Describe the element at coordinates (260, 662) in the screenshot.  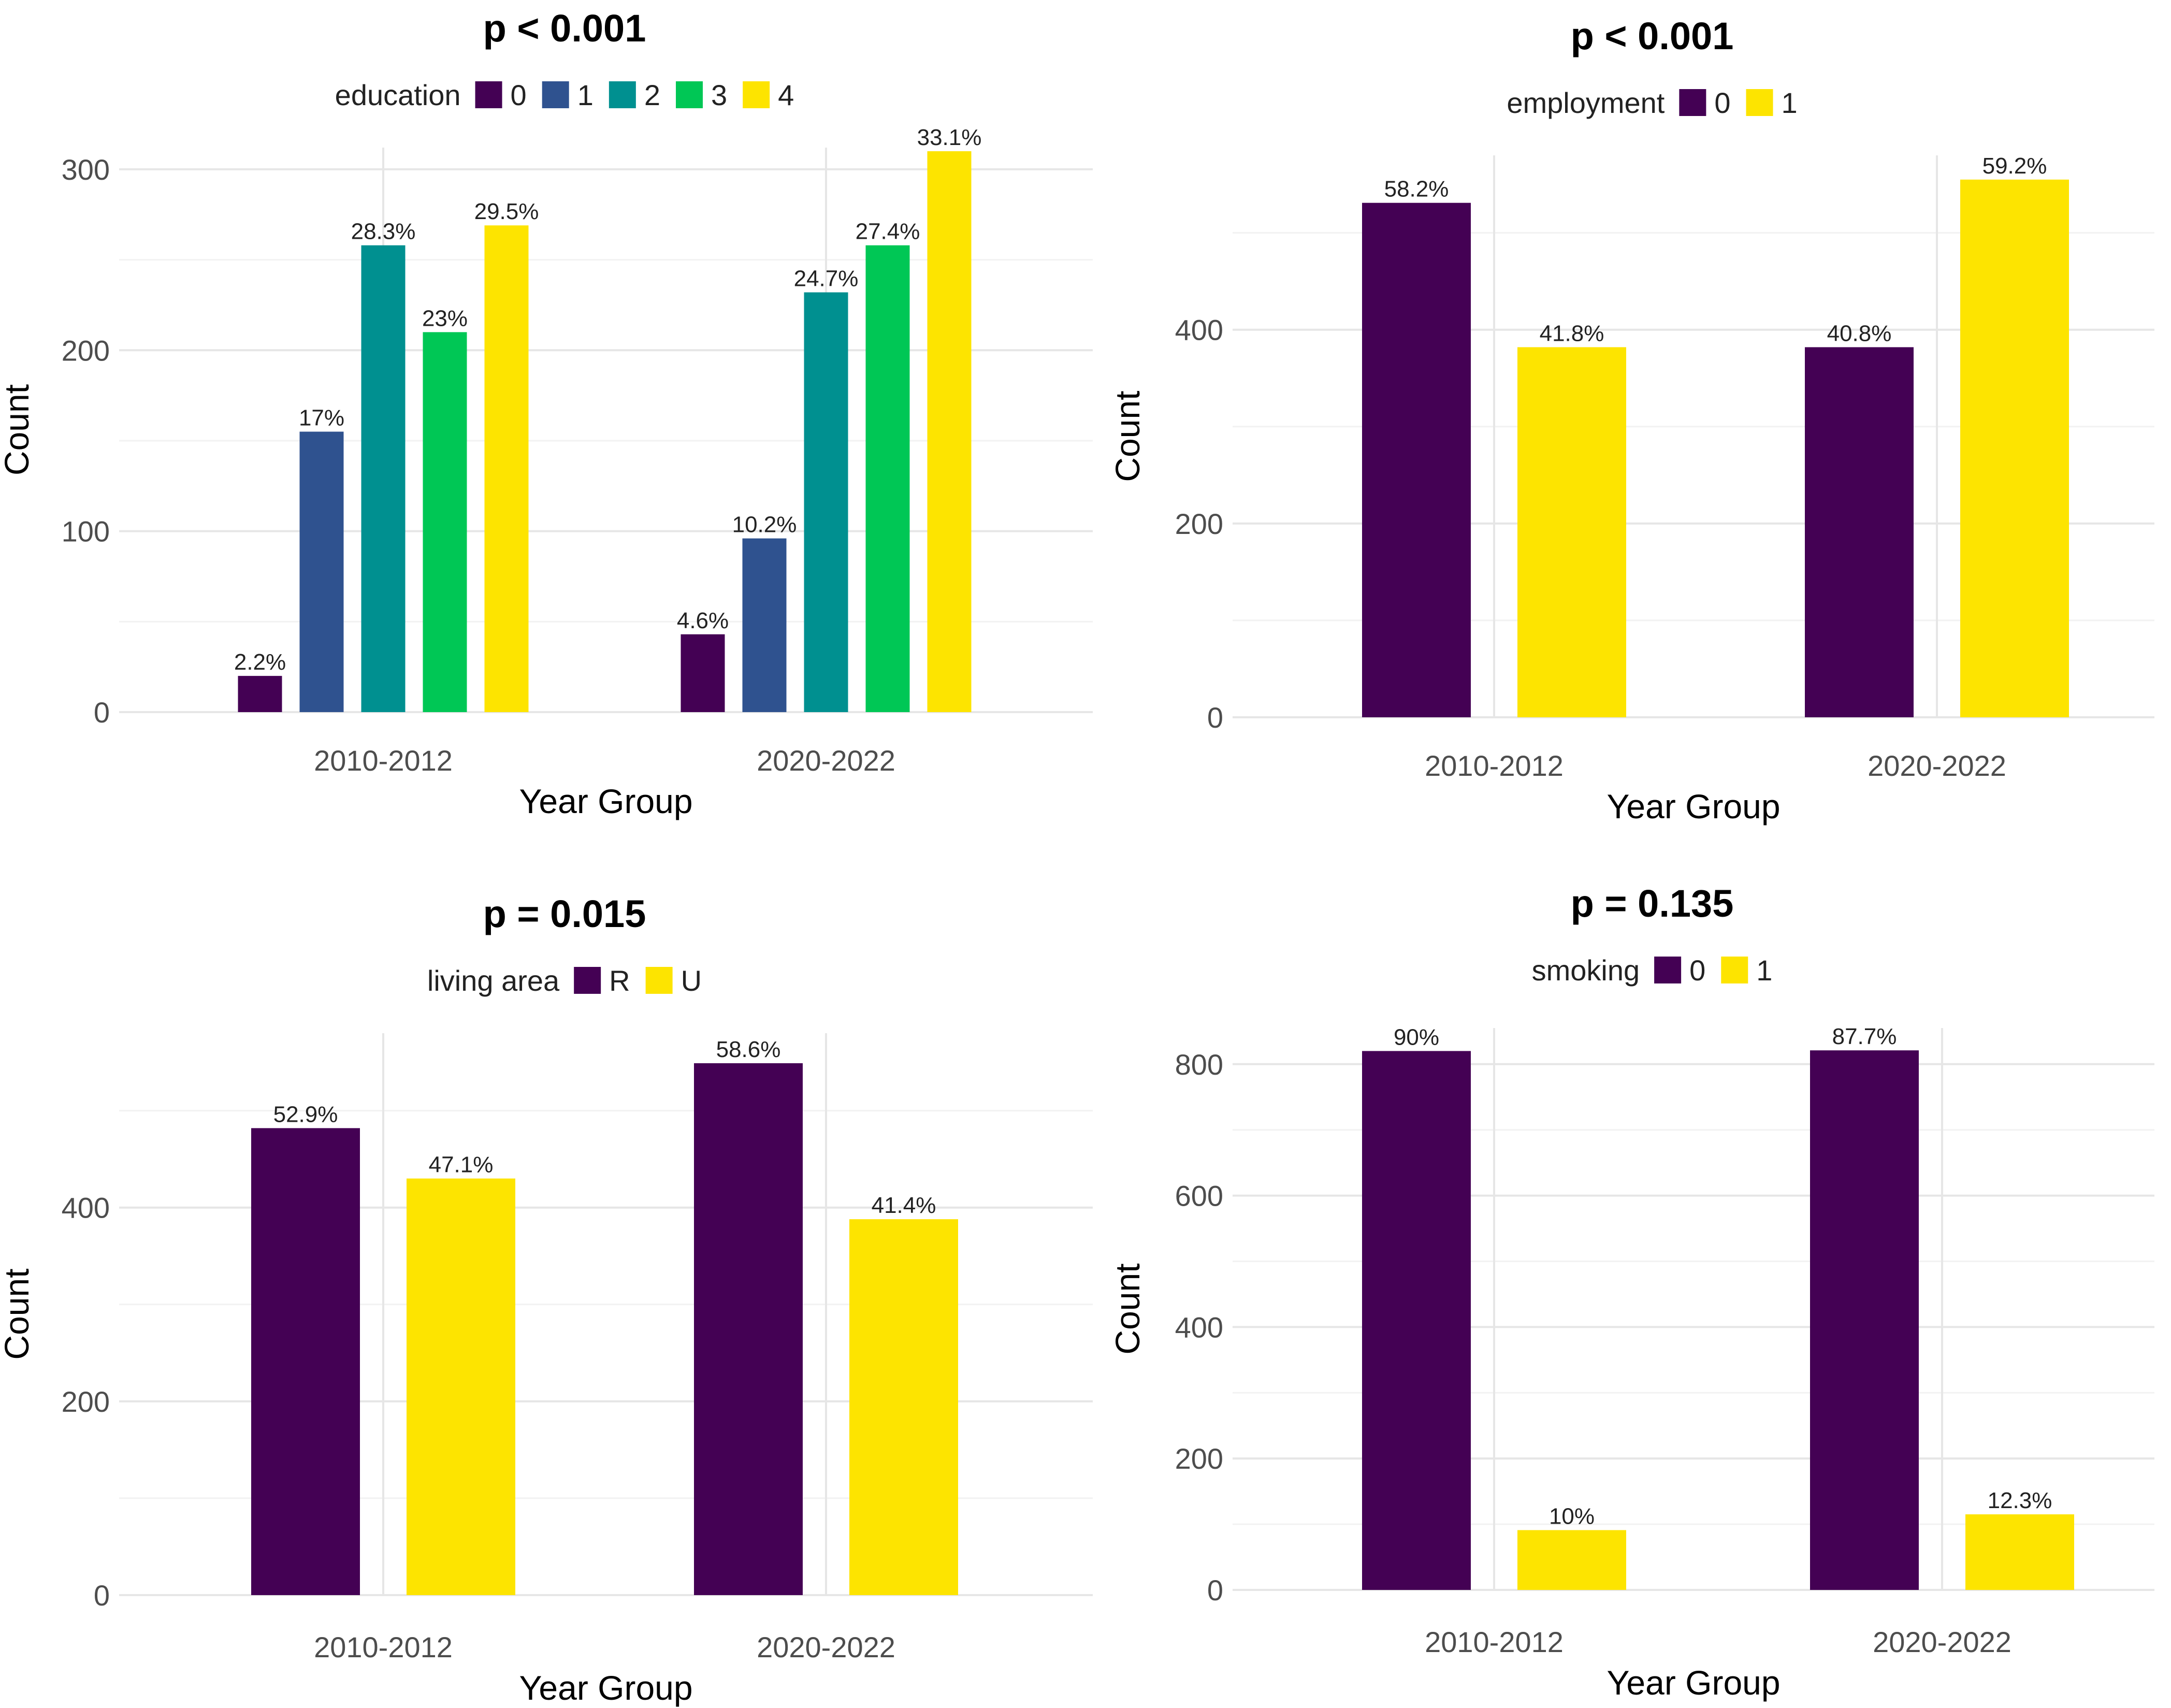
I see `data-label: 2.2%` at that location.